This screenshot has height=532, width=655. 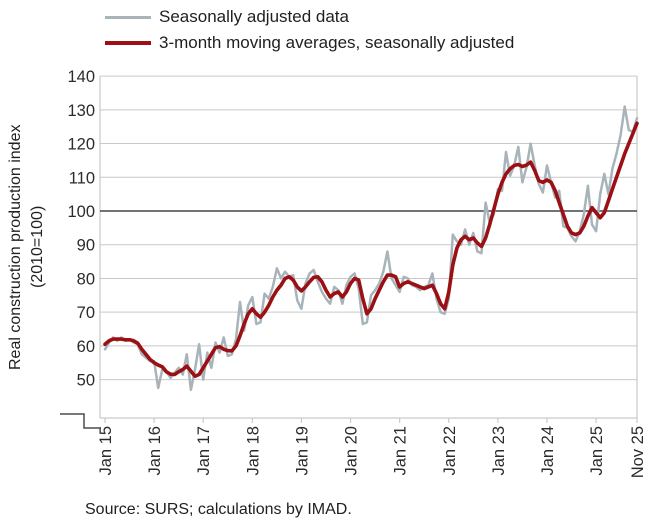 I want to click on x-tick-label: Jan 24, so click(x=548, y=451).